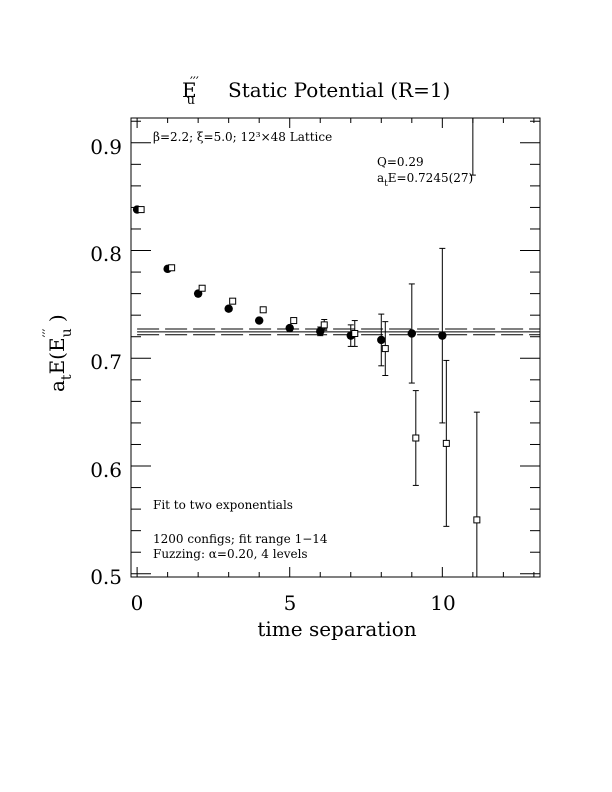  I want to click on chart-title: Eu ′′′ Static Potential (R=1), so click(316, 91).